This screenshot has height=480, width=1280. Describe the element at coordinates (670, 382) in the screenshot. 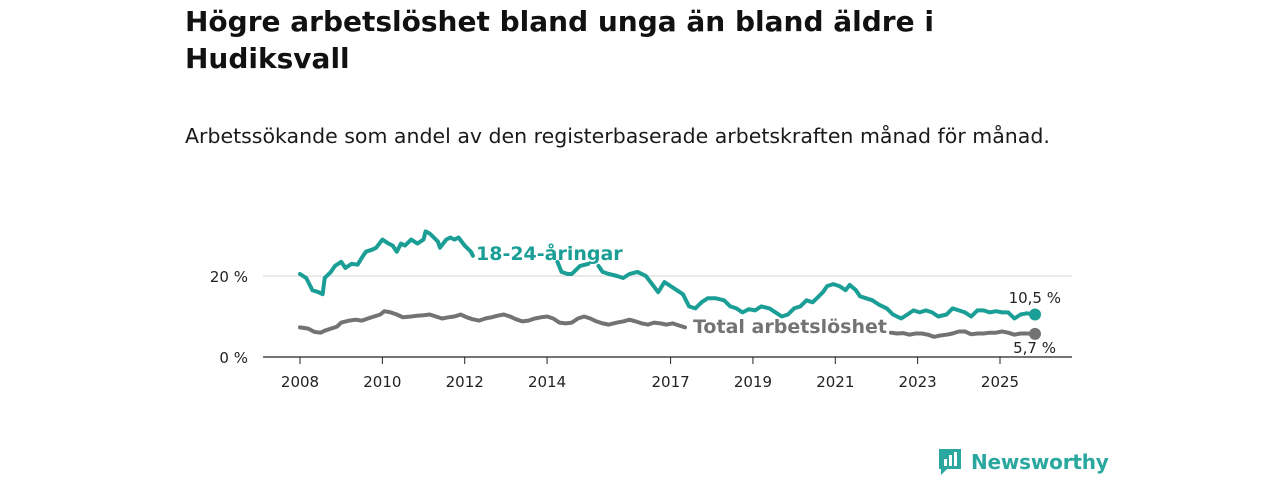

I see `x-tick-label: 2017` at that location.